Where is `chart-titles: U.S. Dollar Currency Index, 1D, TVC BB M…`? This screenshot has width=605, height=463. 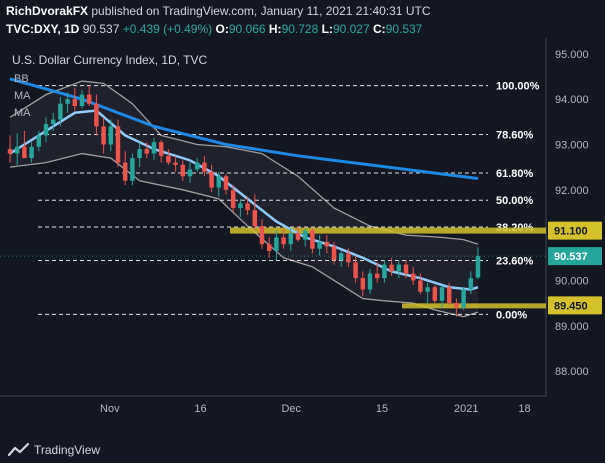 chart-titles: U.S. Dollar Currency Index, 1D, TVC BB M… is located at coordinates (110, 86).